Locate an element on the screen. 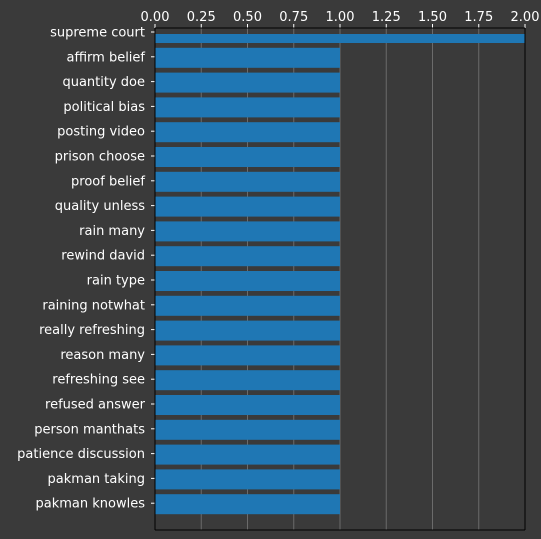 Image resolution: width=541 pixels, height=539 pixels. category-label: person manthats is located at coordinates (89, 429).